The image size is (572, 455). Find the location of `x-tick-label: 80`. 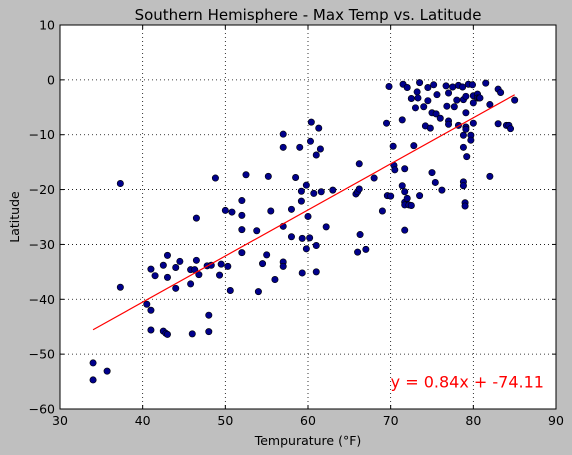

x-tick-label: 80 is located at coordinates (473, 420).